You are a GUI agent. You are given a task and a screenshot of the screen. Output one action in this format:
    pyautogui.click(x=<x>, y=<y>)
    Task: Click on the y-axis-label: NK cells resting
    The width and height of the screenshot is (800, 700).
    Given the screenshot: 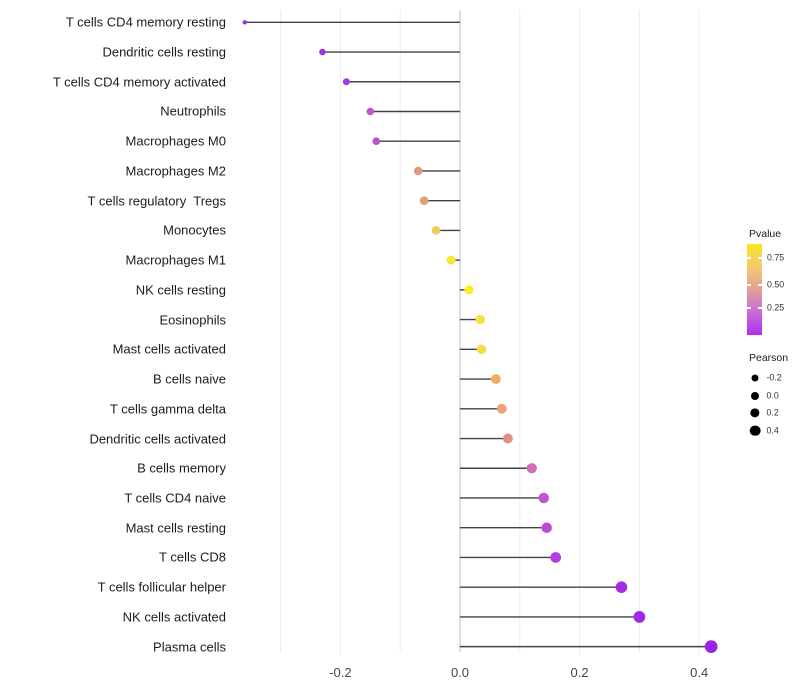 What is the action you would take?
    pyautogui.click(x=180, y=290)
    